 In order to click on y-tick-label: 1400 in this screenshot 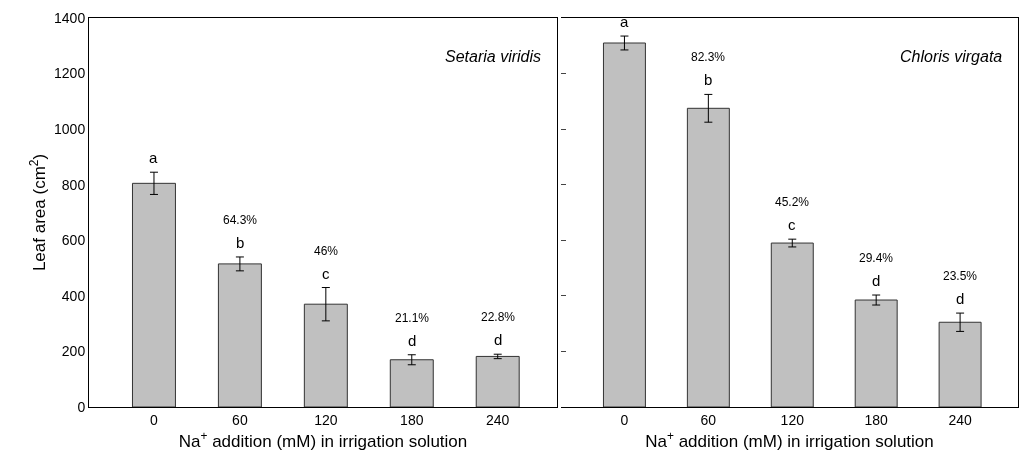, I will do `click(70, 17)`.